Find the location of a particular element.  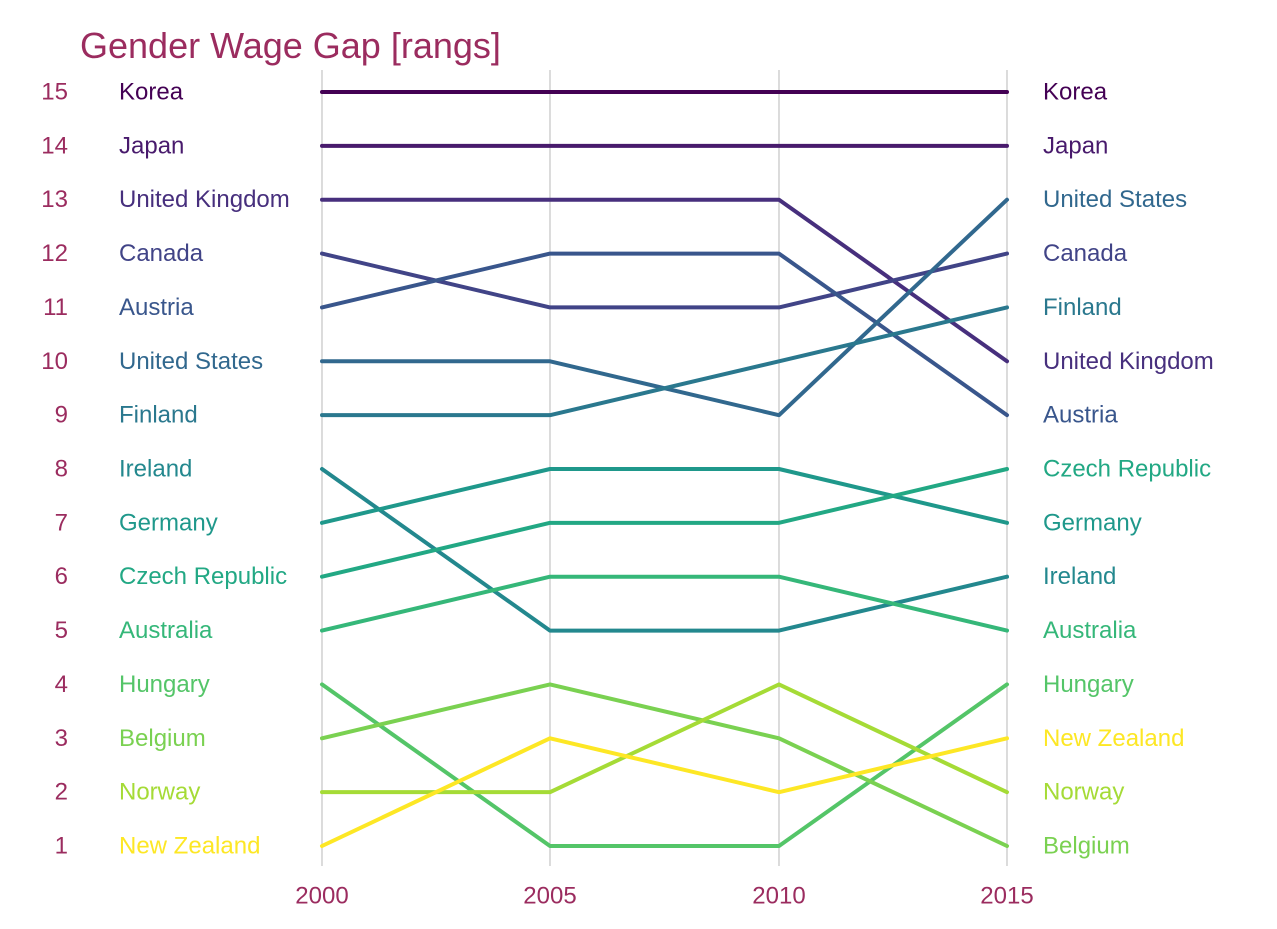

right-label-czech-republic: Czech Republic is located at coordinates (1127, 469).